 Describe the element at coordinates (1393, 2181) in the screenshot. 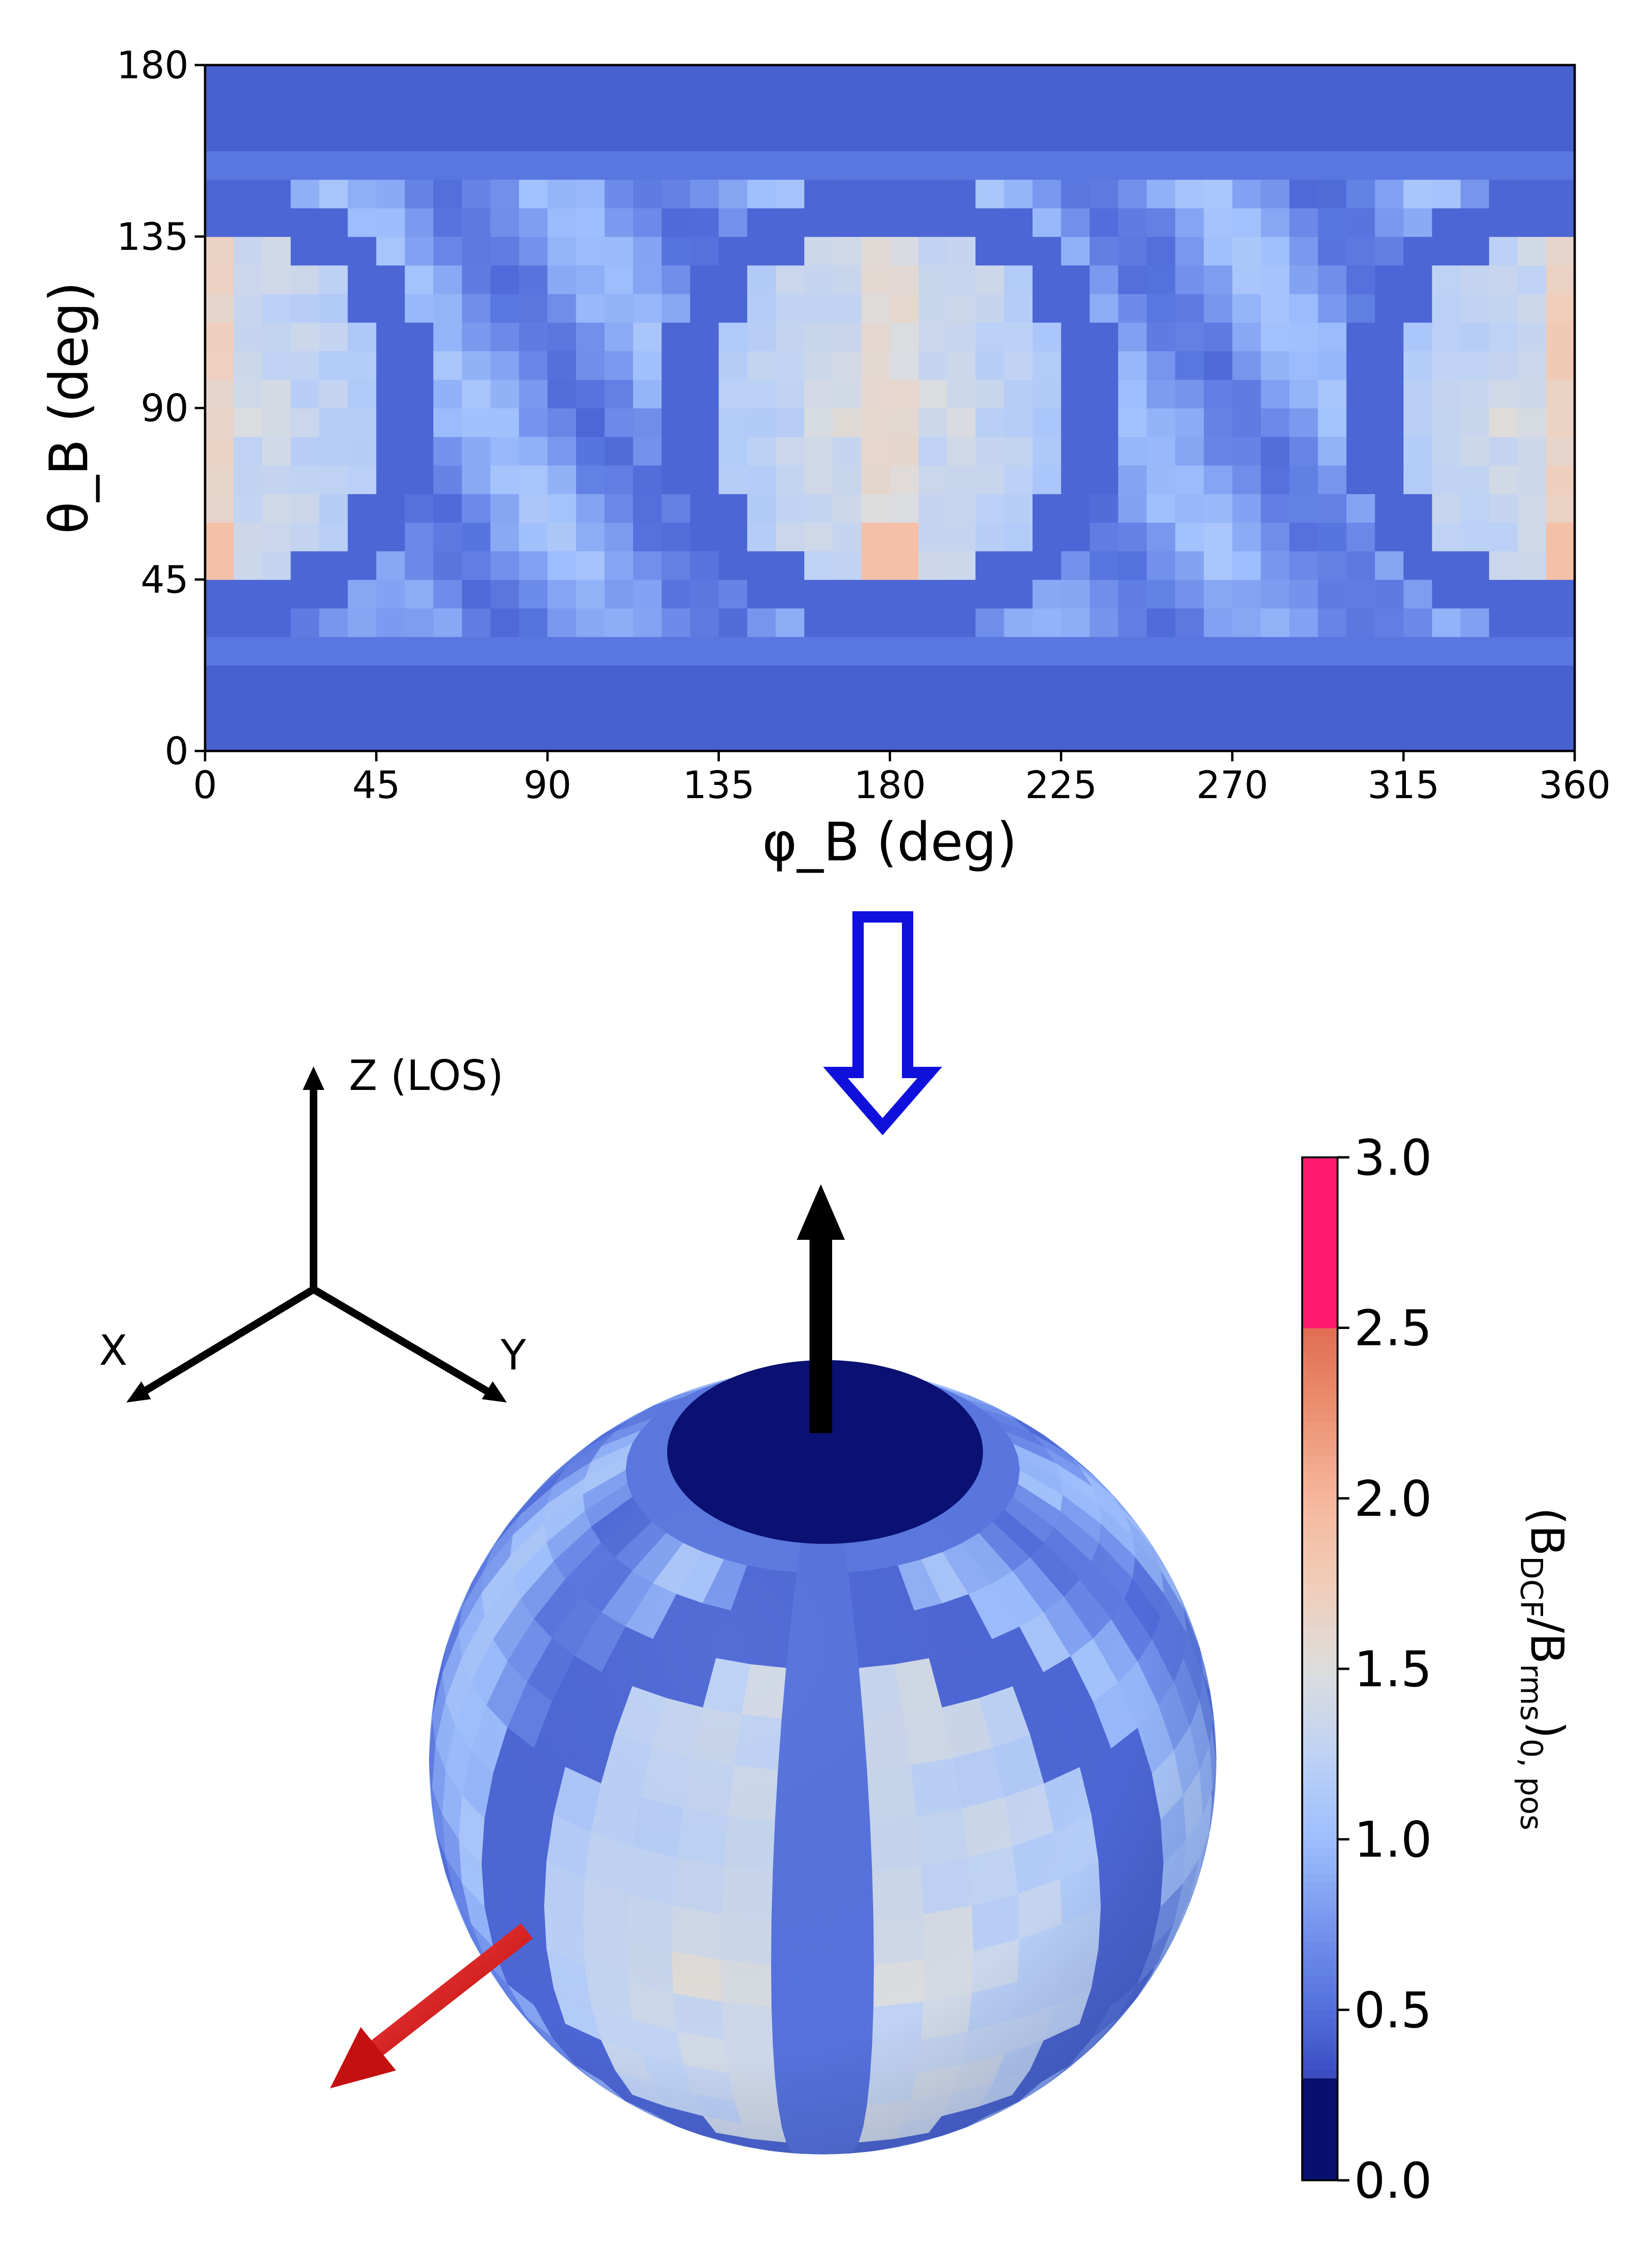

I see `colorbar-tick-label: 0.0` at that location.